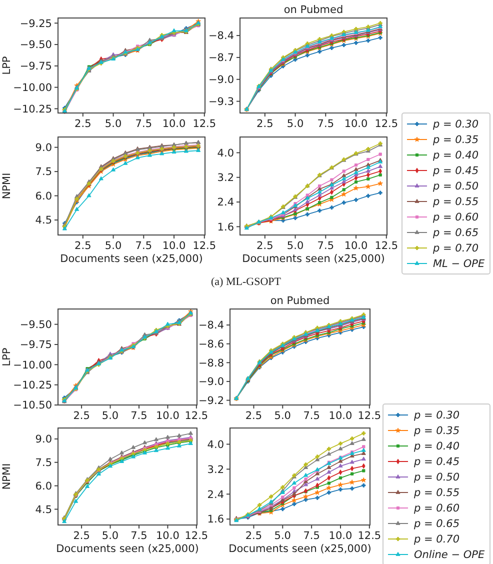 The height and width of the screenshot is (564, 493). What do you see at coordinates (211, 326) in the screenshot?
I see `y-tick-label: −8.4` at bounding box center [211, 326].